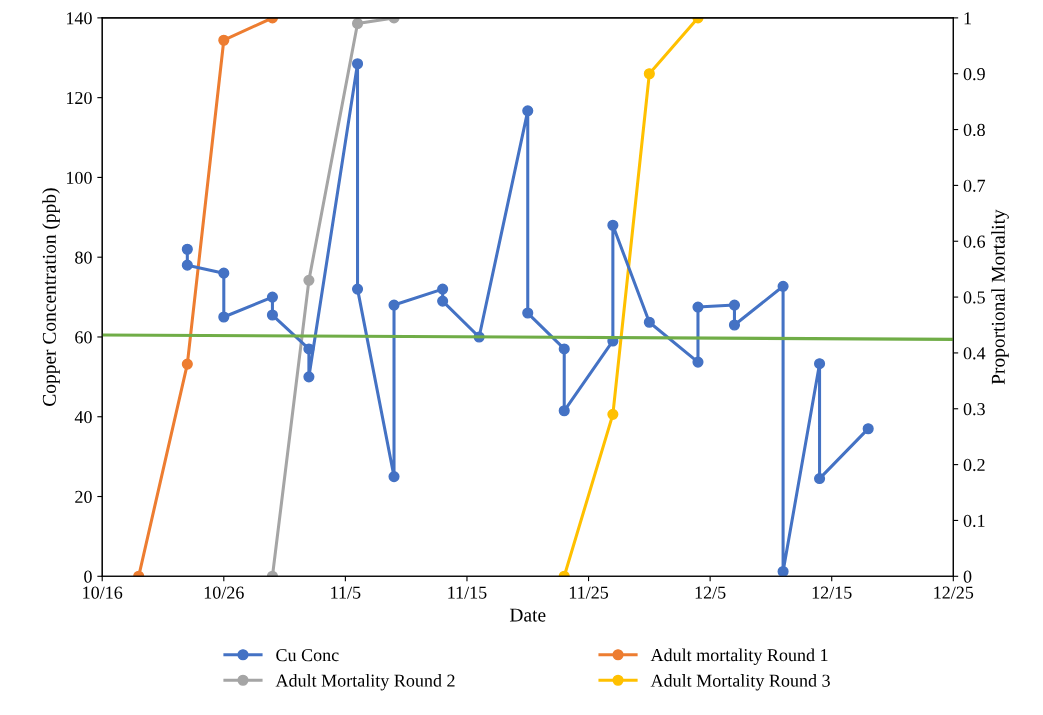 Image resolution: width=1043 pixels, height=715 pixels. What do you see at coordinates (365, 682) in the screenshot?
I see `legend-label: Adult Mortality Round 2` at bounding box center [365, 682].